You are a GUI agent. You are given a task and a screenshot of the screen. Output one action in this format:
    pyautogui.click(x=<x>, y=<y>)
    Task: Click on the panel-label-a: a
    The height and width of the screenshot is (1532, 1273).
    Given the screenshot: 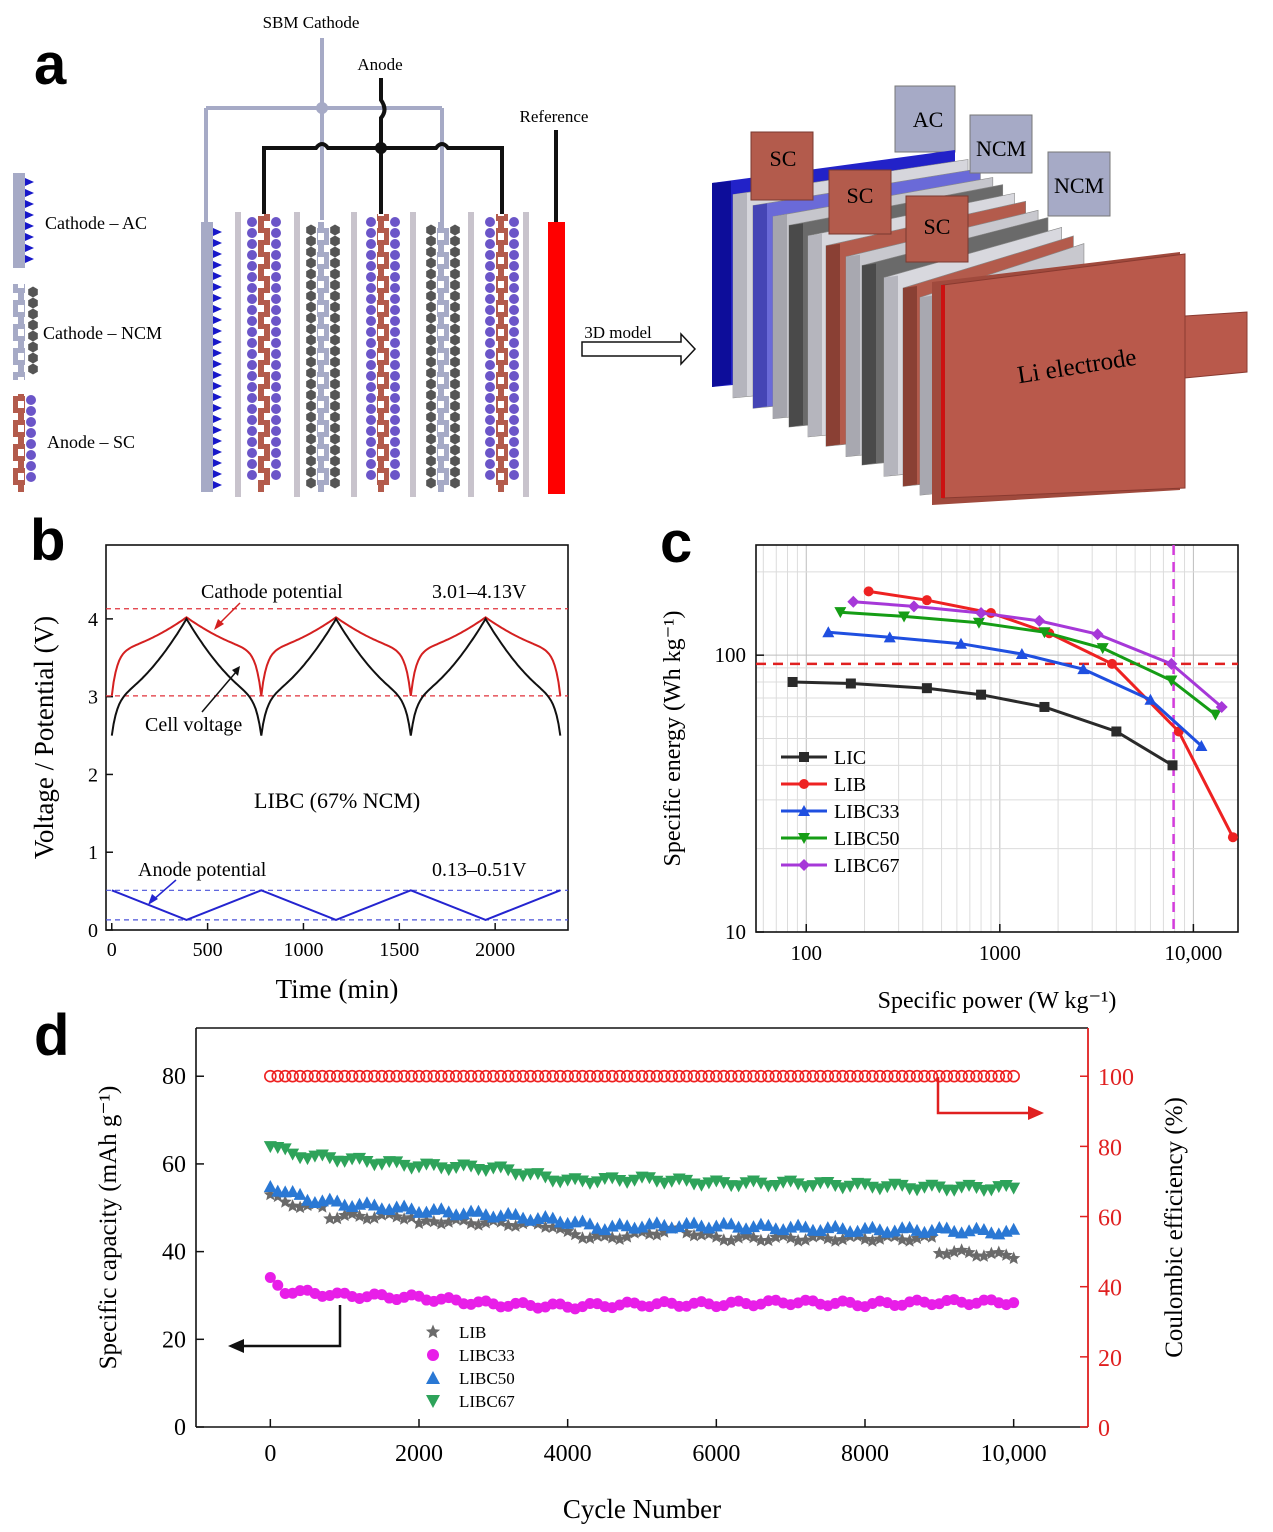 What is the action you would take?
    pyautogui.click(x=50, y=64)
    